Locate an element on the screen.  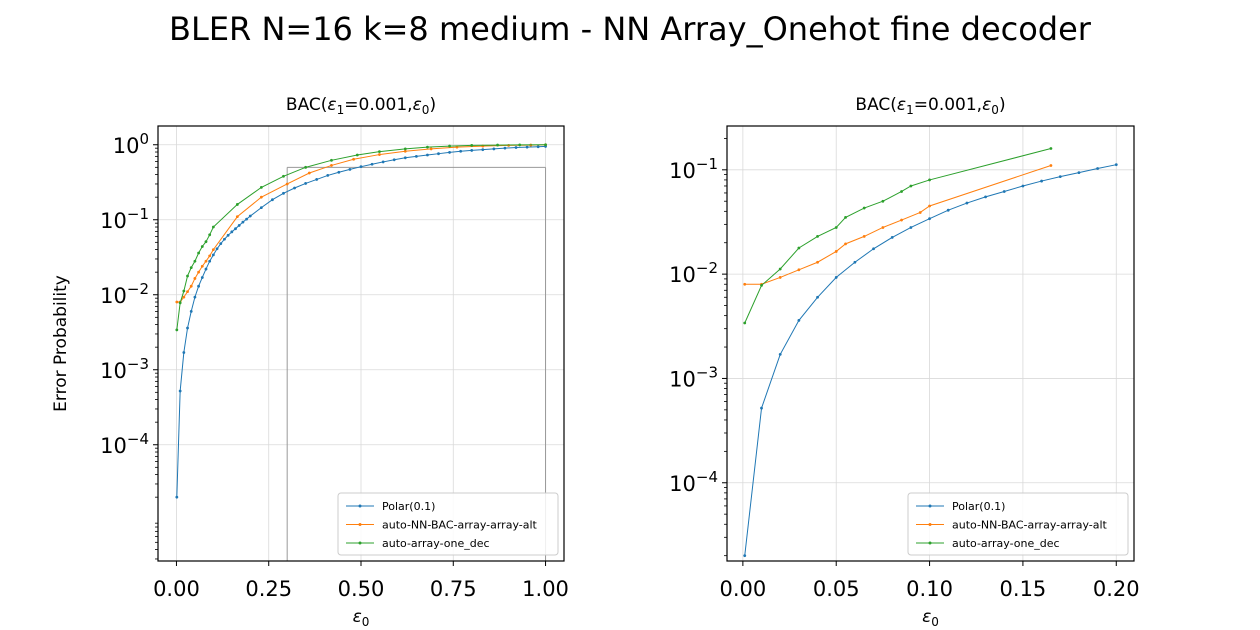
y-tick-exponent: −4 is located at coordinates (707, 477).